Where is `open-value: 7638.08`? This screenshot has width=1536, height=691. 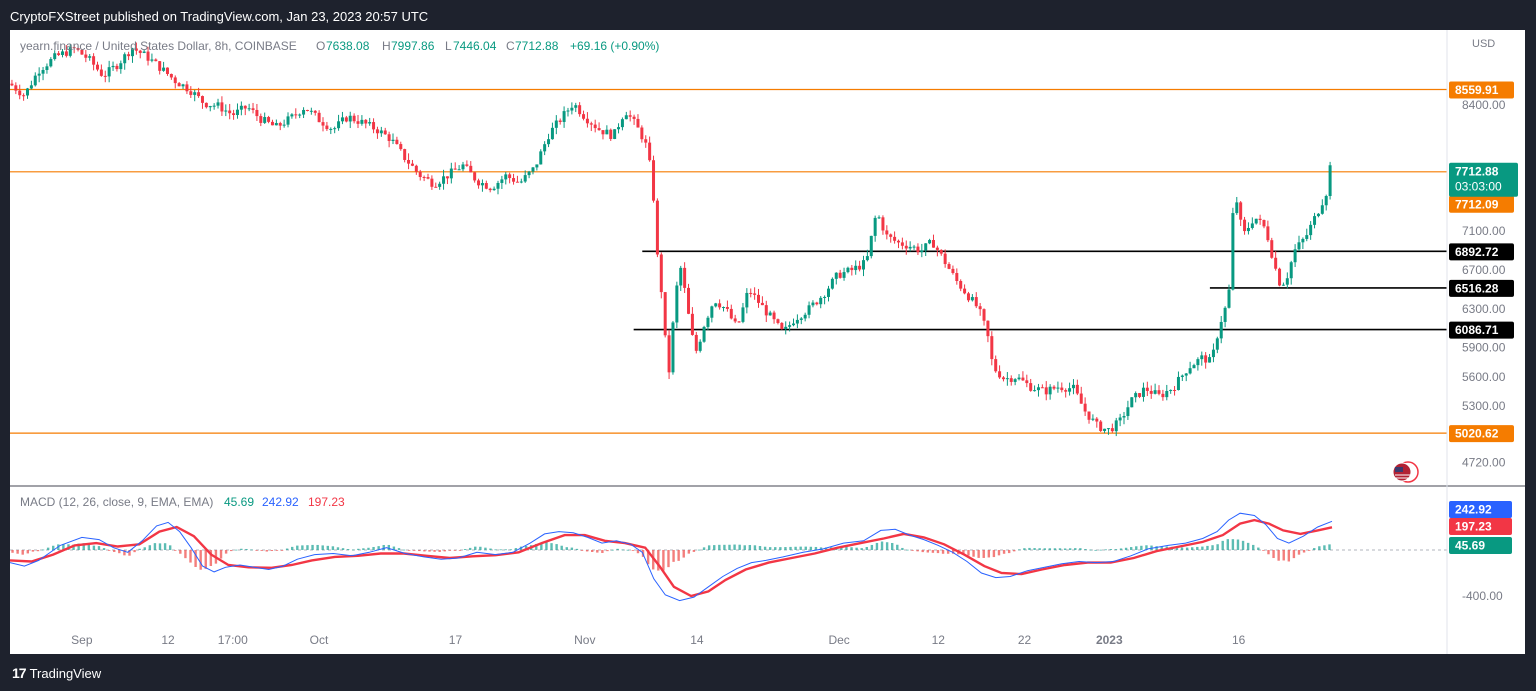
open-value: 7638.08 is located at coordinates (348, 46).